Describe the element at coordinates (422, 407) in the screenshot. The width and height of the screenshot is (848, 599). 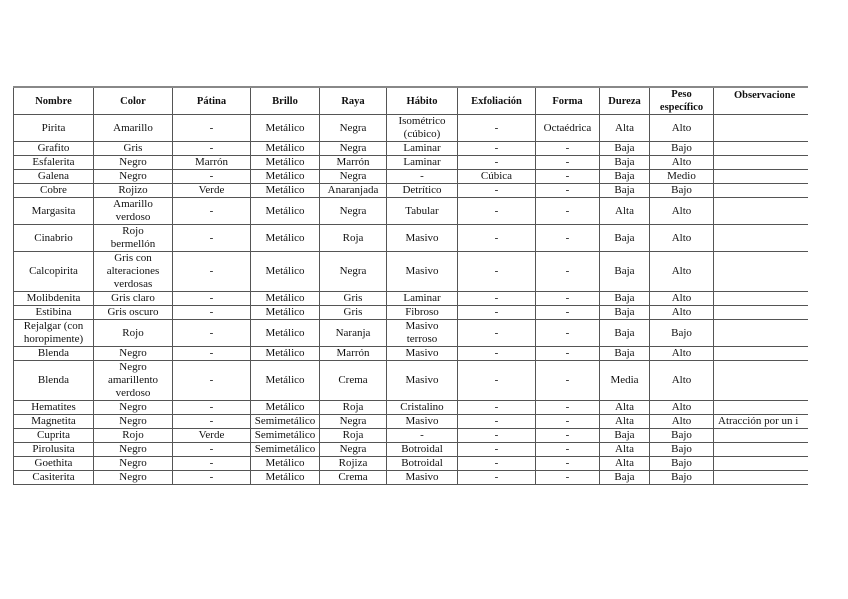
I see `cell-habito: Cristalino` at that location.